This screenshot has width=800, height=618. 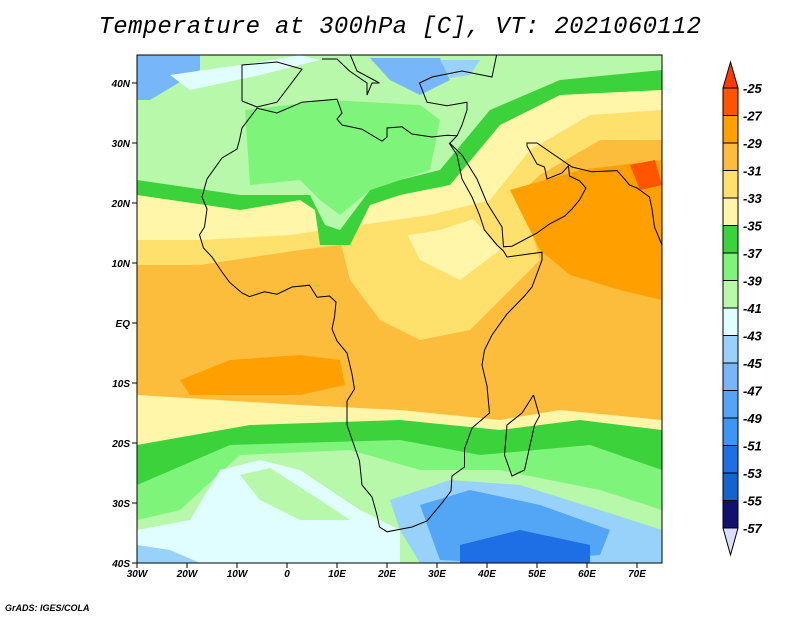 What do you see at coordinates (753, 528) in the screenshot?
I see `colorbar-label: -57` at bounding box center [753, 528].